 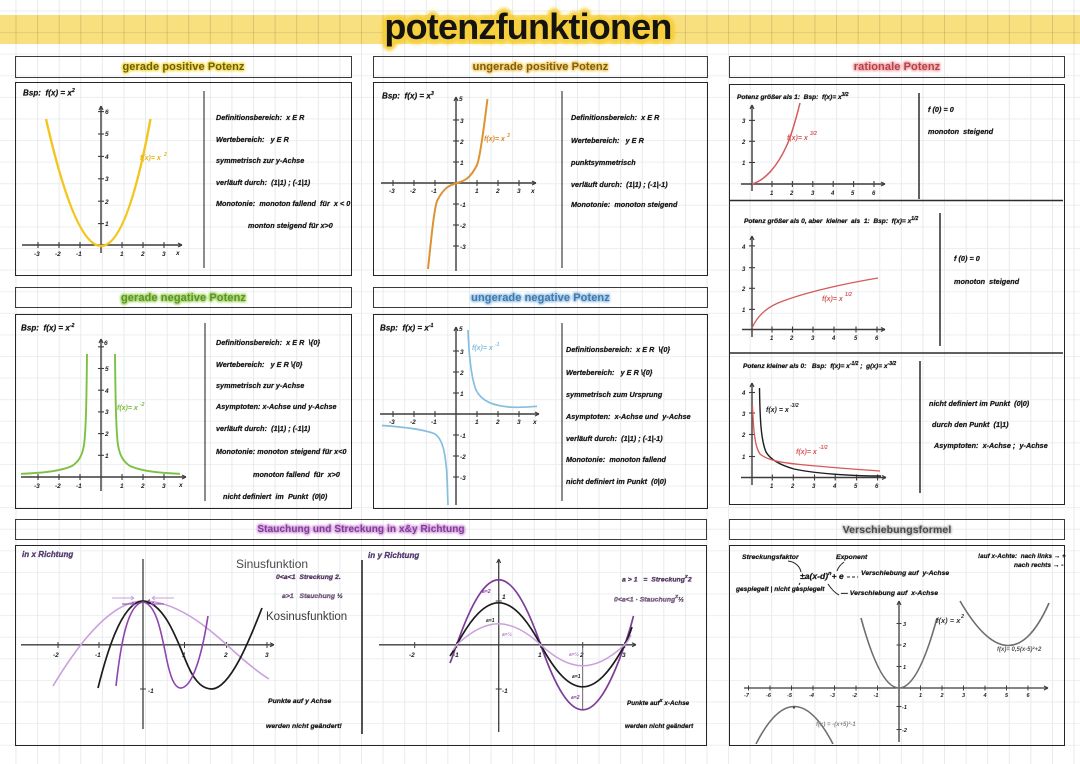 I want to click on svg-text: 3/2, so click(x=813, y=134).